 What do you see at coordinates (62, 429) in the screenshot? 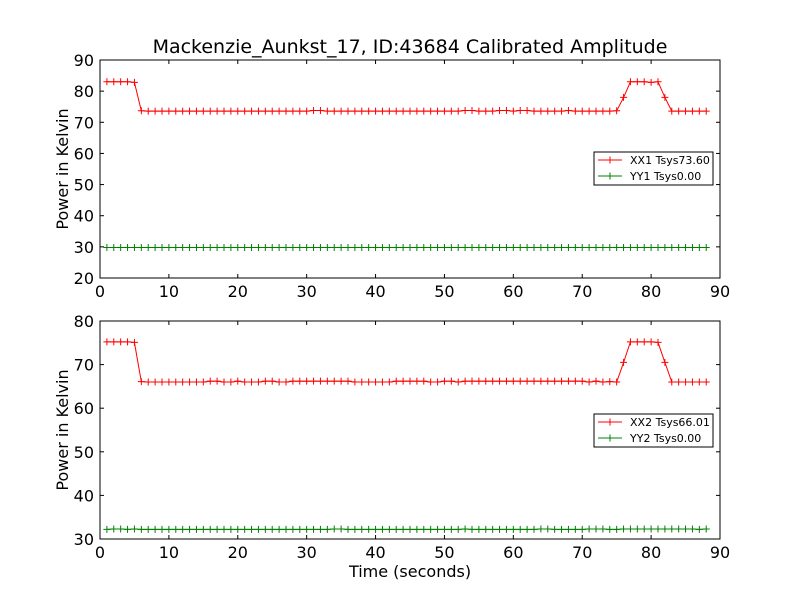
I see `bottom-y-axis-title: Power in Kelvin` at bounding box center [62, 429].